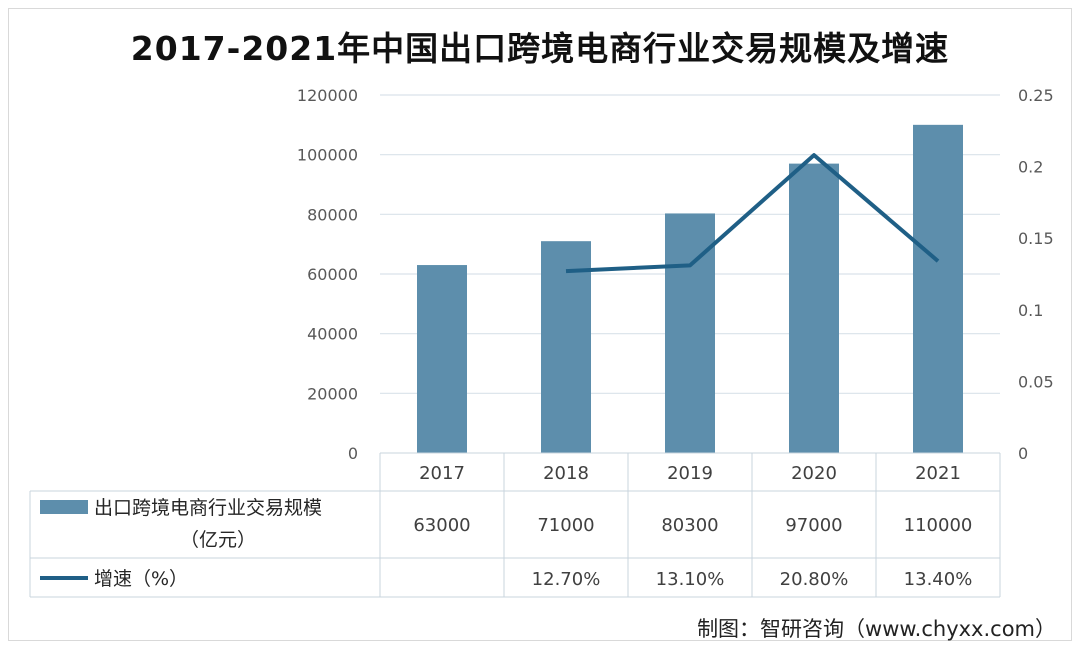 Image resolution: width=1080 pixels, height=649 pixels. Describe the element at coordinates (876, 629) in the screenshot. I see `source-note: 制图：智研咨询（www.chyxx.com）` at that location.